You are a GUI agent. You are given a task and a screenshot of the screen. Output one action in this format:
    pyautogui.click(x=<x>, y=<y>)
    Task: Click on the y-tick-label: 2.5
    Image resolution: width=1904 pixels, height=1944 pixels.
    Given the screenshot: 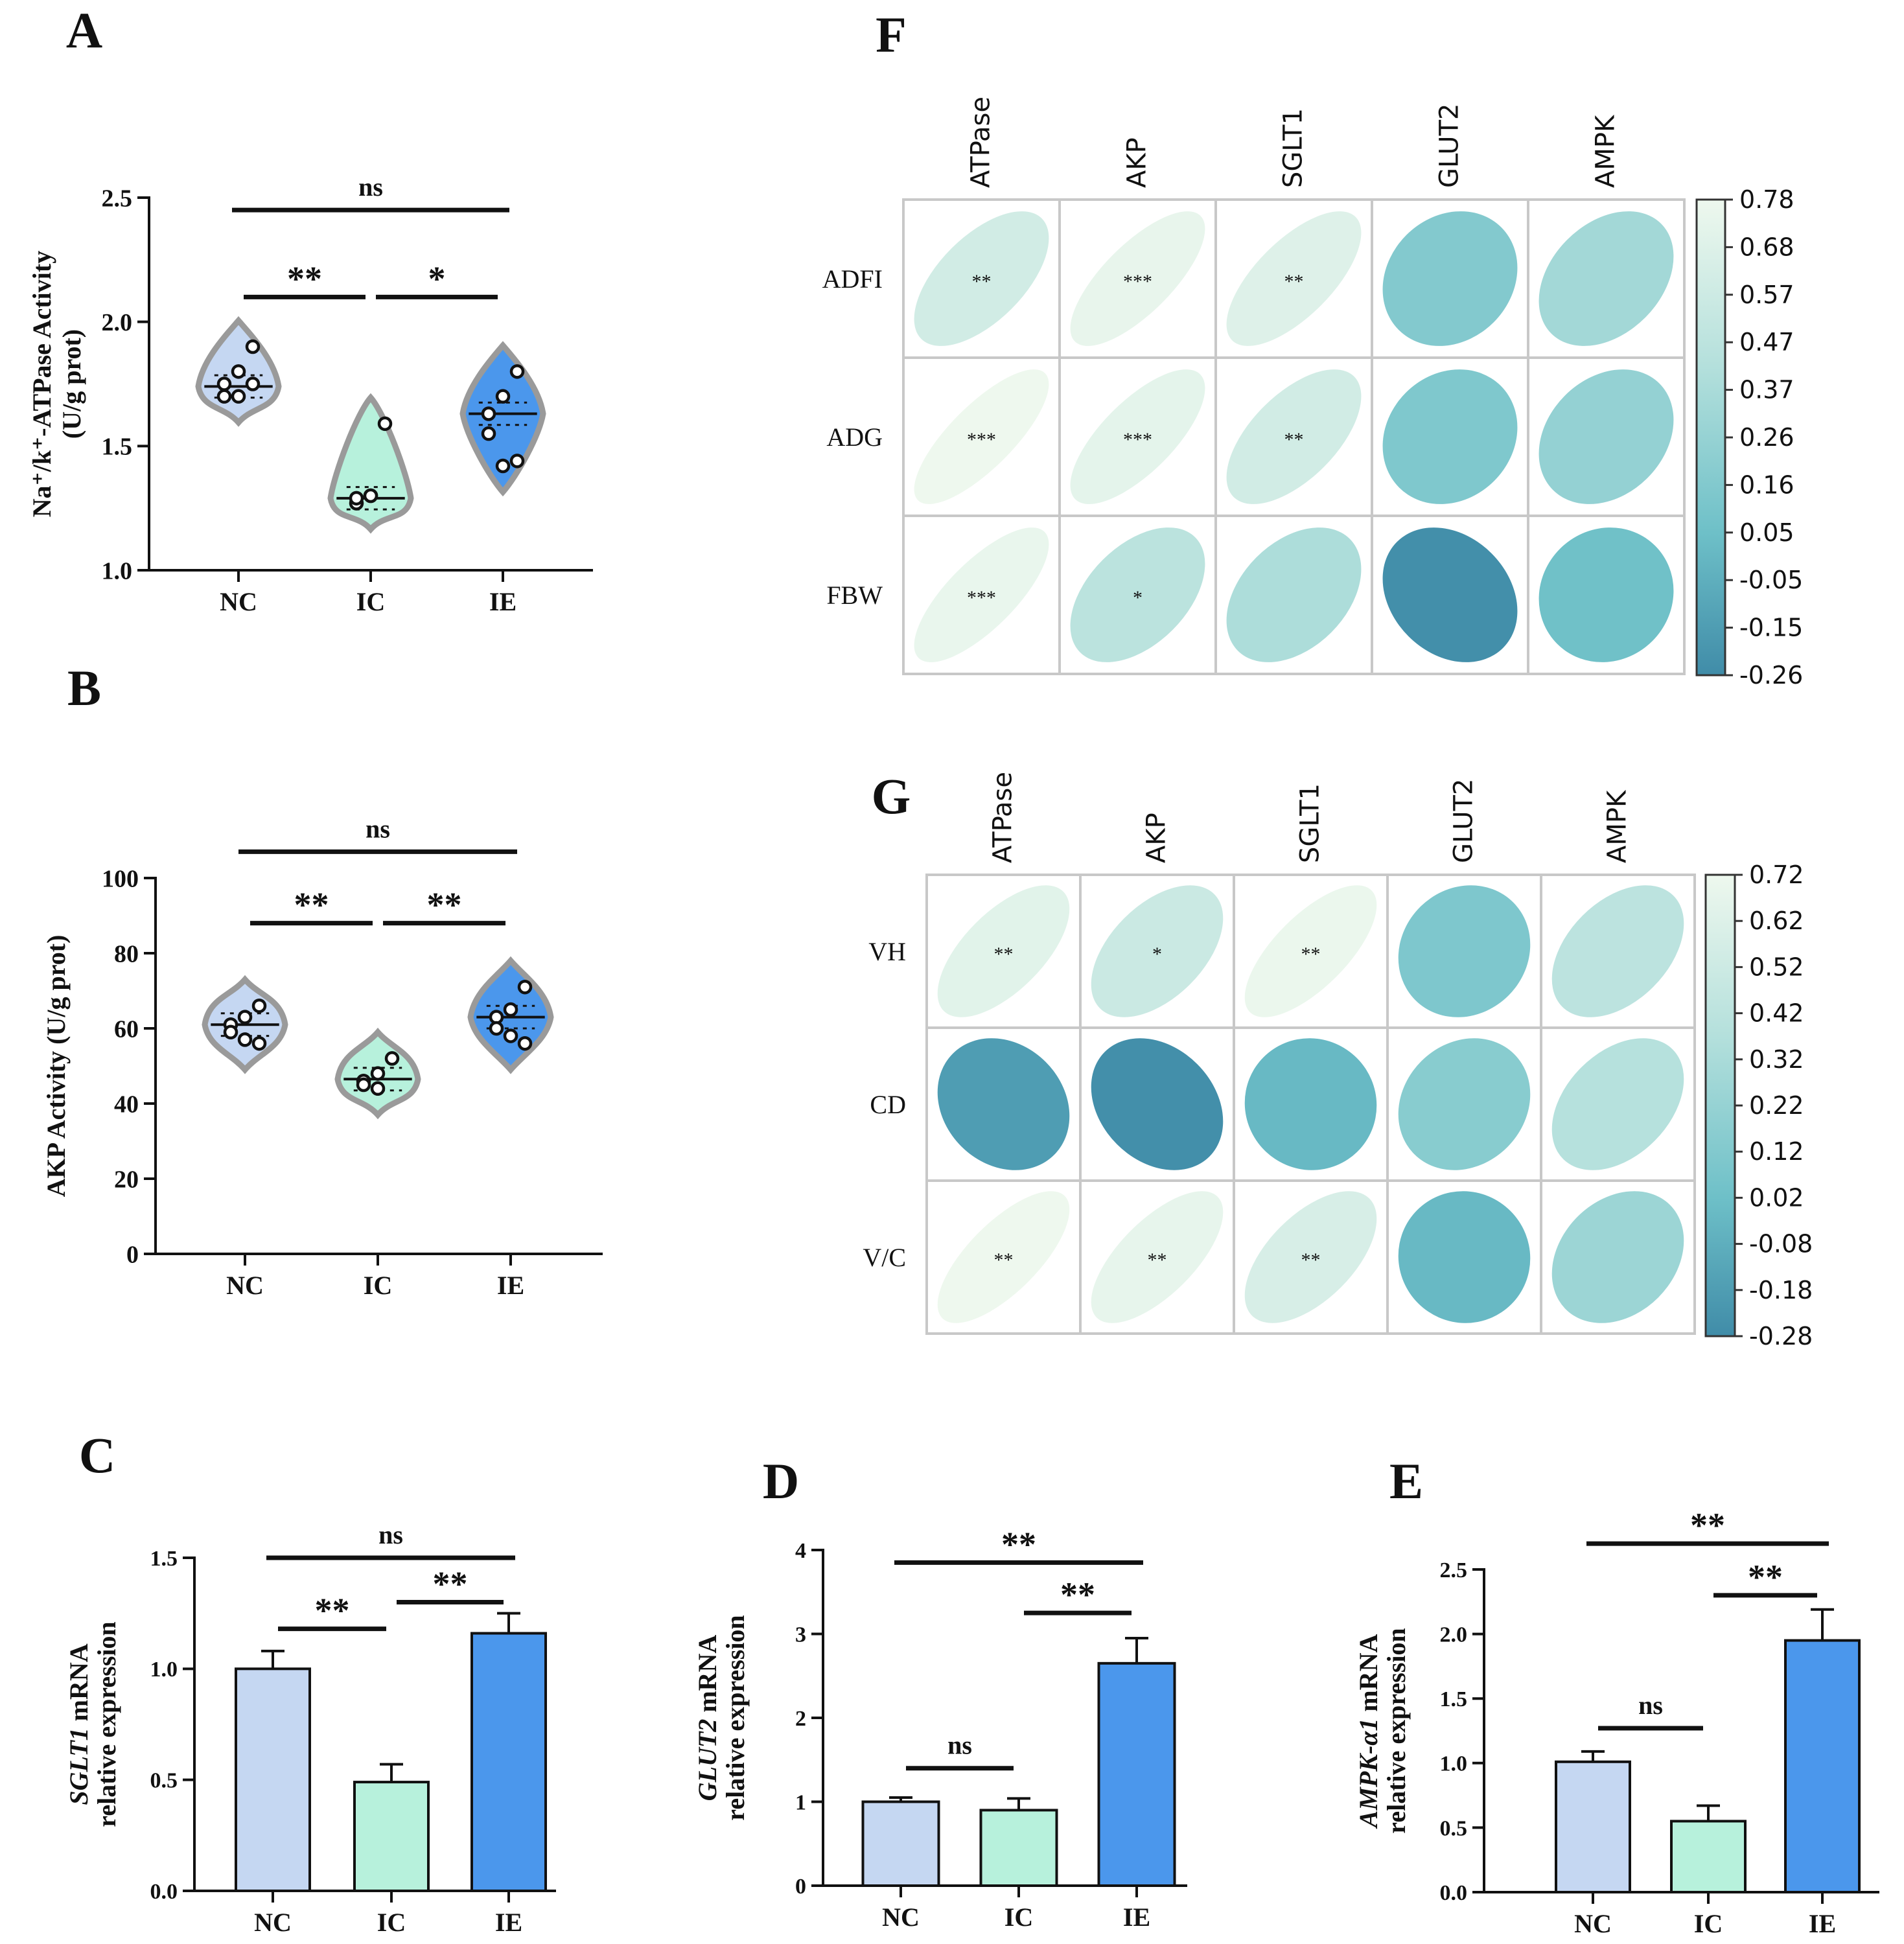 What is the action you would take?
    pyautogui.click(x=1454, y=1570)
    